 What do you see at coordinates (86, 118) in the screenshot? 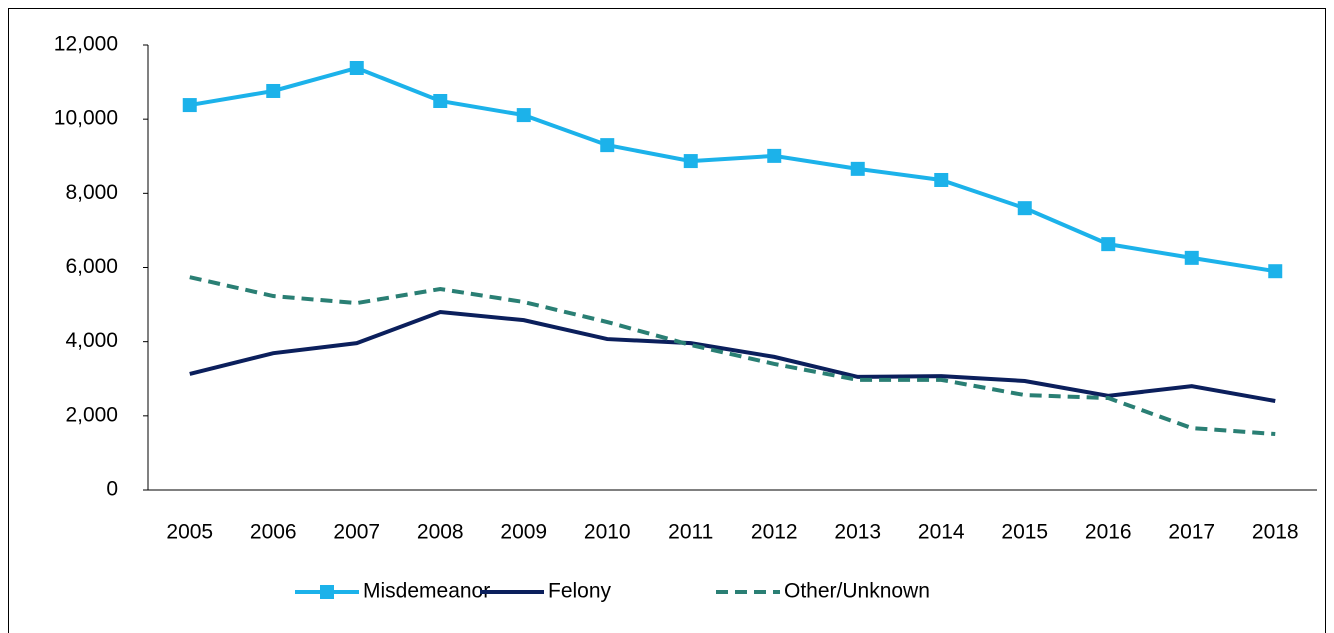
I see `y-tick-label: 10,000` at bounding box center [86, 118].